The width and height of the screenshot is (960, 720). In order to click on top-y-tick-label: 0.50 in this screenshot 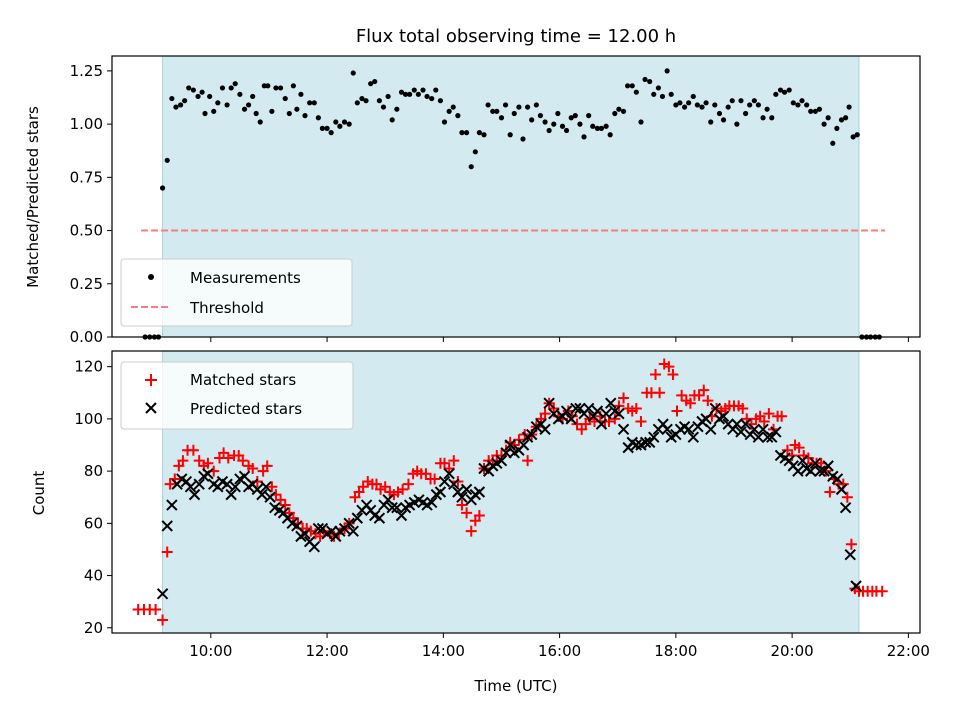, I will do `click(86, 231)`.